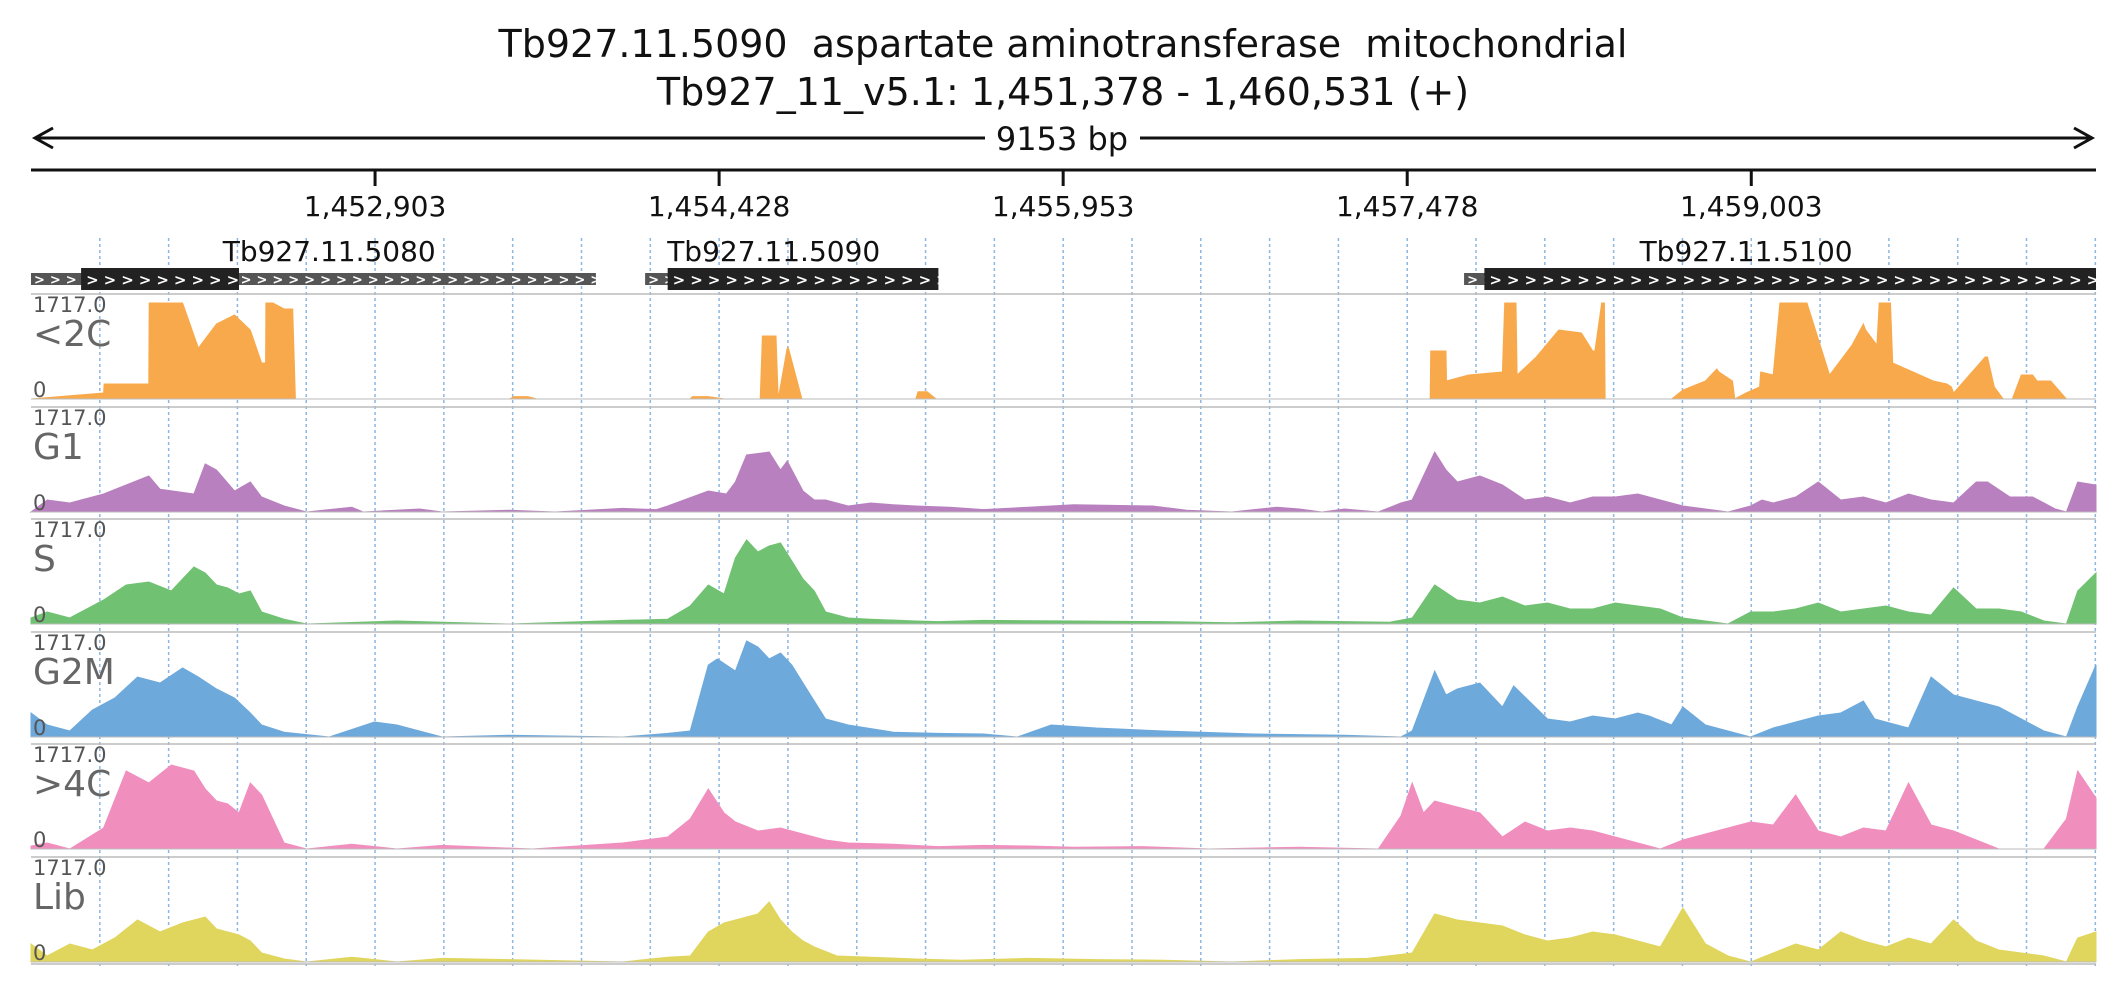 The image size is (2126, 1000). What do you see at coordinates (1746, 251) in the screenshot?
I see `gene-label: Tb927.11.5100` at bounding box center [1746, 251].